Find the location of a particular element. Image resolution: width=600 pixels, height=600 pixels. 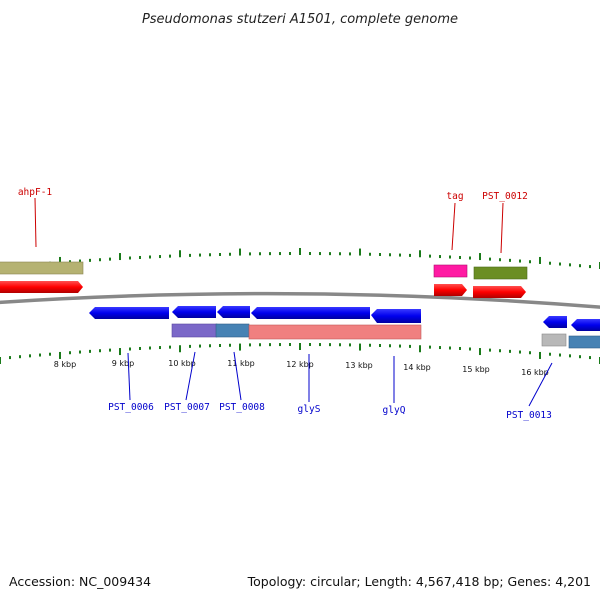

gene-label-PST_0007: PST_0007 is located at coordinates (187, 407).